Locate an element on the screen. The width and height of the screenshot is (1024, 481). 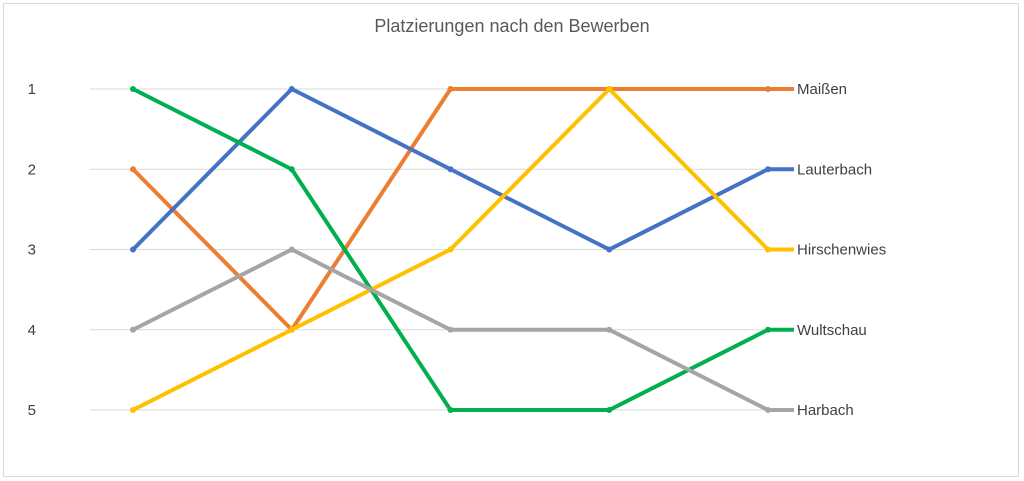
series-label: Maißen is located at coordinates (822, 89).